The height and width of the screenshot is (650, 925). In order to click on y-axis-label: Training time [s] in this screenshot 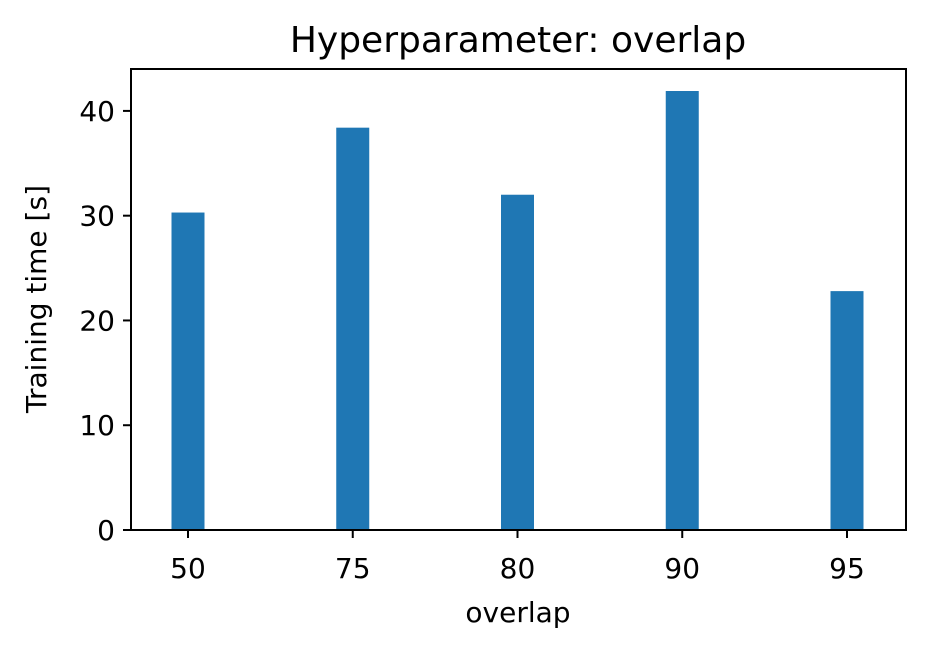, I will do `click(36, 299)`.